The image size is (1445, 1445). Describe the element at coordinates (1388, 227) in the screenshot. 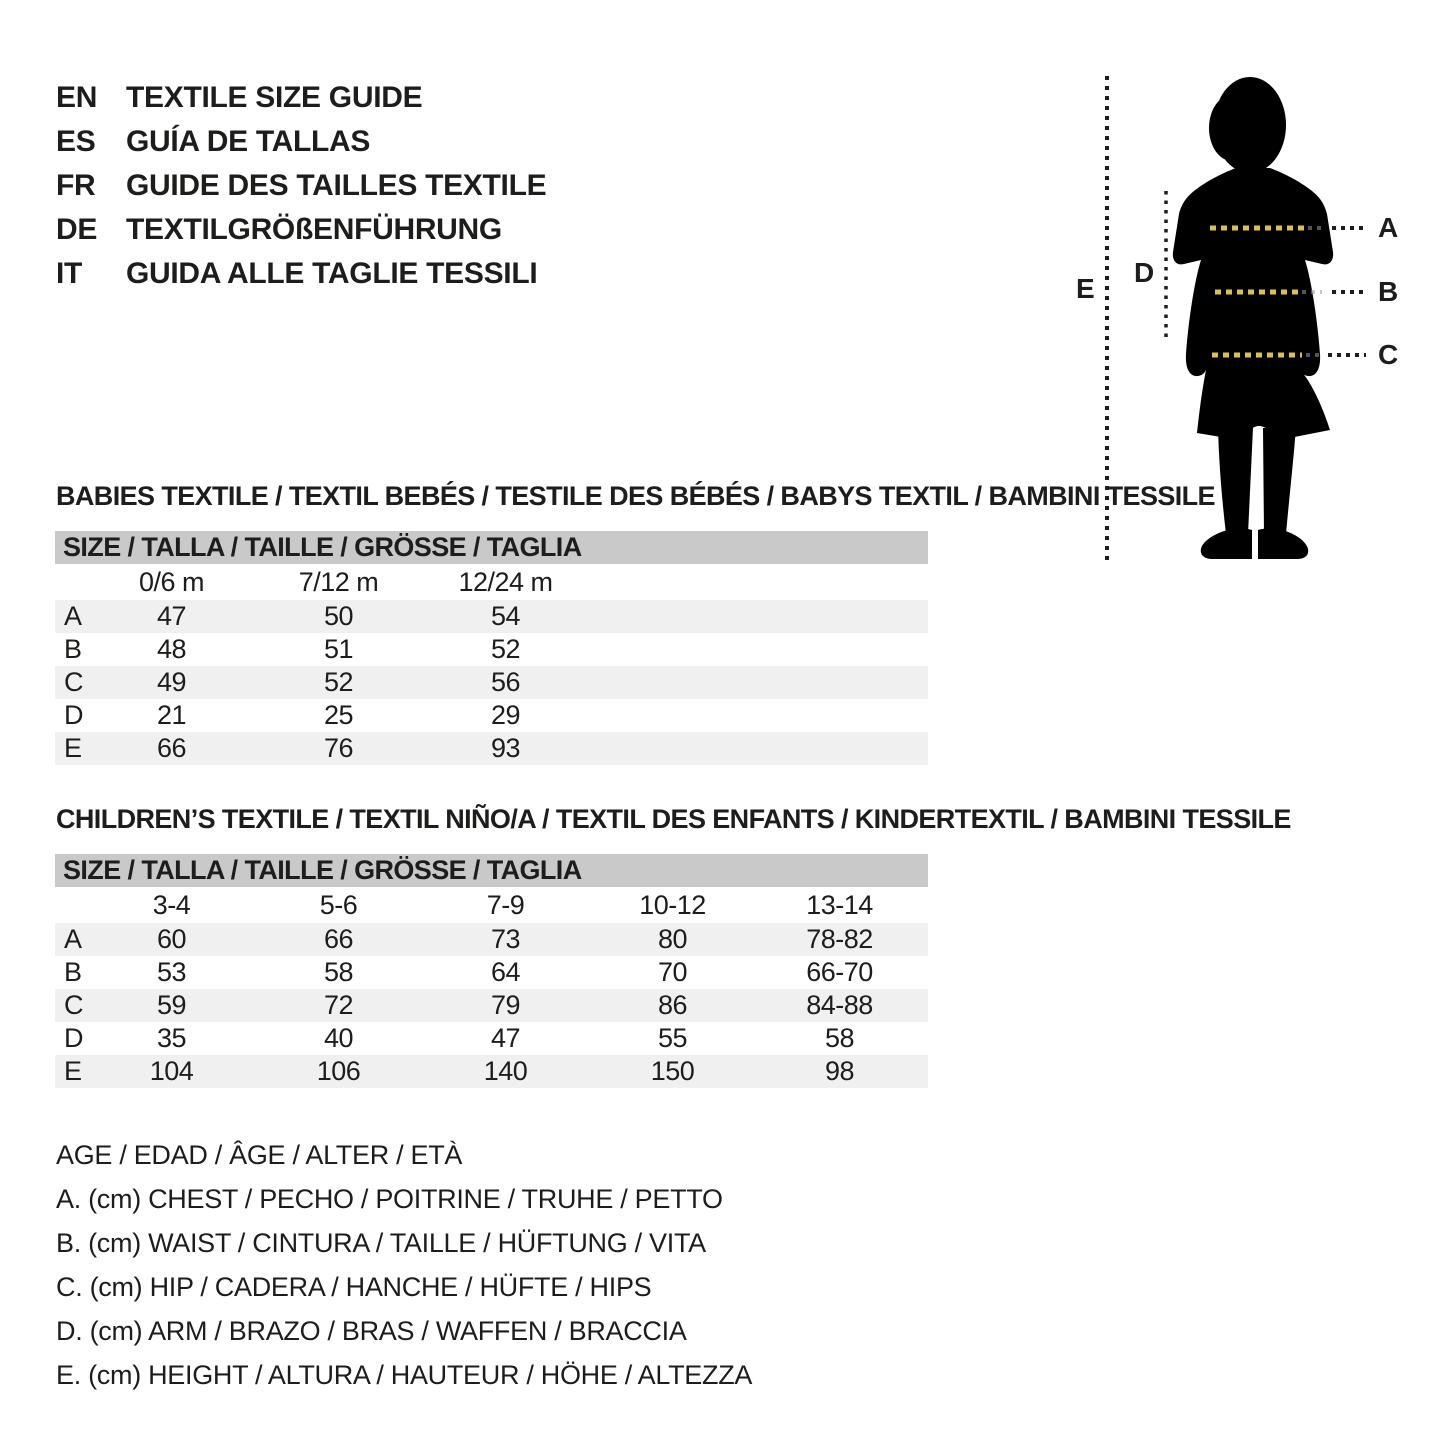

I see `measure-label-A: A` at that location.